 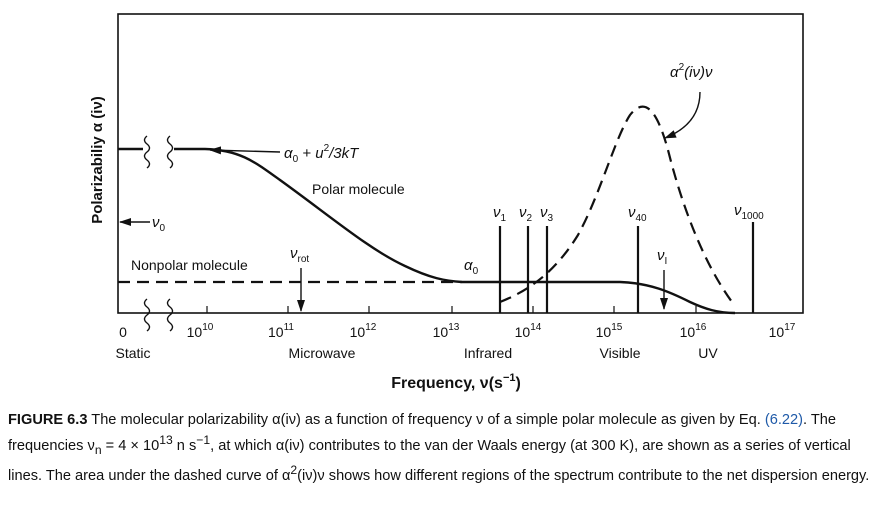 I want to click on vline-label-nu1000: ν1000, so click(x=749, y=212).